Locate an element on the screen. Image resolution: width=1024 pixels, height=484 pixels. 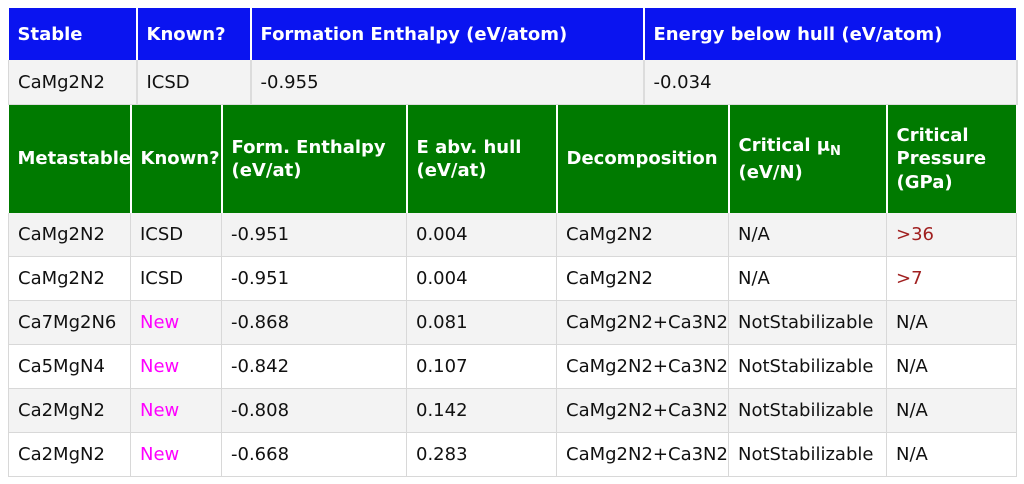
cell-enthalpy: -0.668 is located at coordinates (314, 454).